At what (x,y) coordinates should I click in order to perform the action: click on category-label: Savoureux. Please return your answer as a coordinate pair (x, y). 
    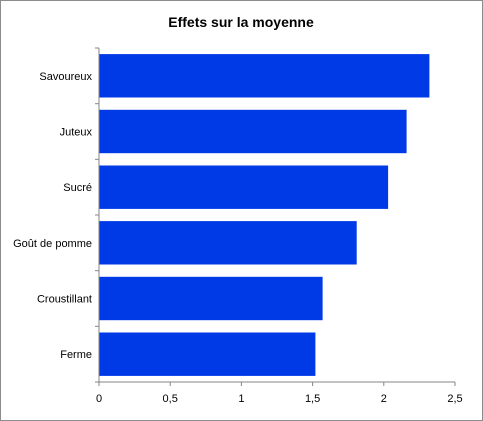
    Looking at the image, I should click on (65, 77).